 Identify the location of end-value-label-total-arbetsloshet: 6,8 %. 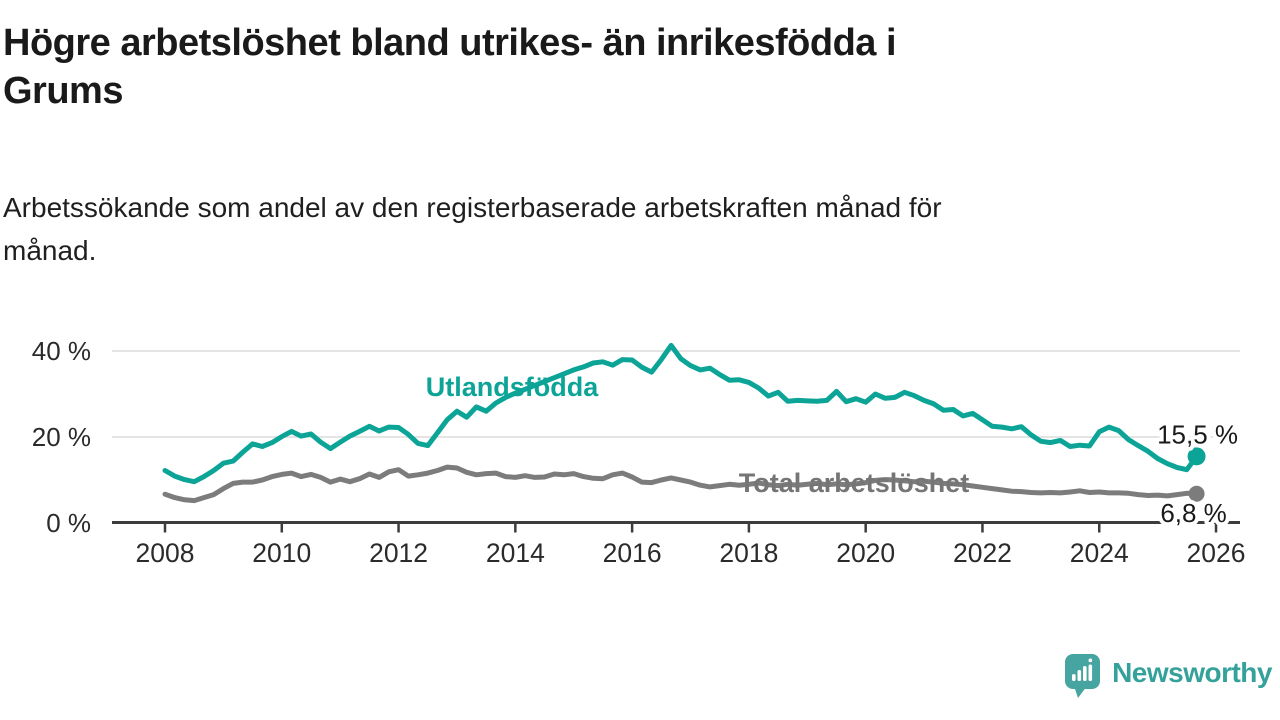
(1193, 513).